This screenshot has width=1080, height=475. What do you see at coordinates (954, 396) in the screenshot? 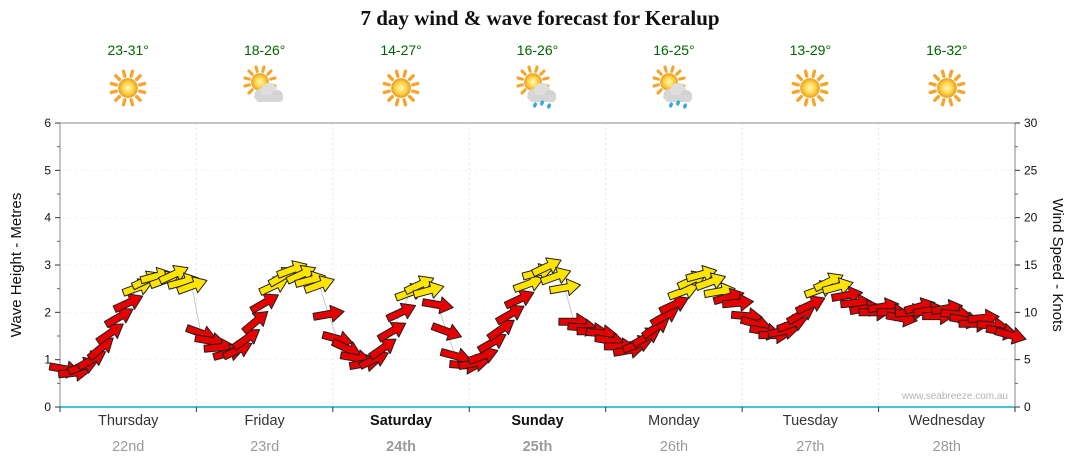
I see `watermark: www.seabreeze.com.au` at bounding box center [954, 396].